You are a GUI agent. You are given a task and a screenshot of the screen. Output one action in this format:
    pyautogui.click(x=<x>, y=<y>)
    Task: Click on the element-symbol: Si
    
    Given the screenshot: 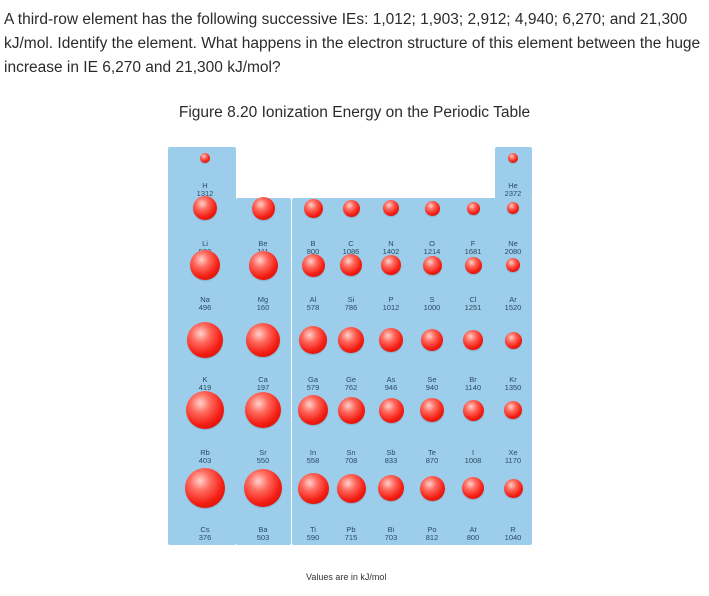 What is the action you would take?
    pyautogui.click(x=351, y=299)
    